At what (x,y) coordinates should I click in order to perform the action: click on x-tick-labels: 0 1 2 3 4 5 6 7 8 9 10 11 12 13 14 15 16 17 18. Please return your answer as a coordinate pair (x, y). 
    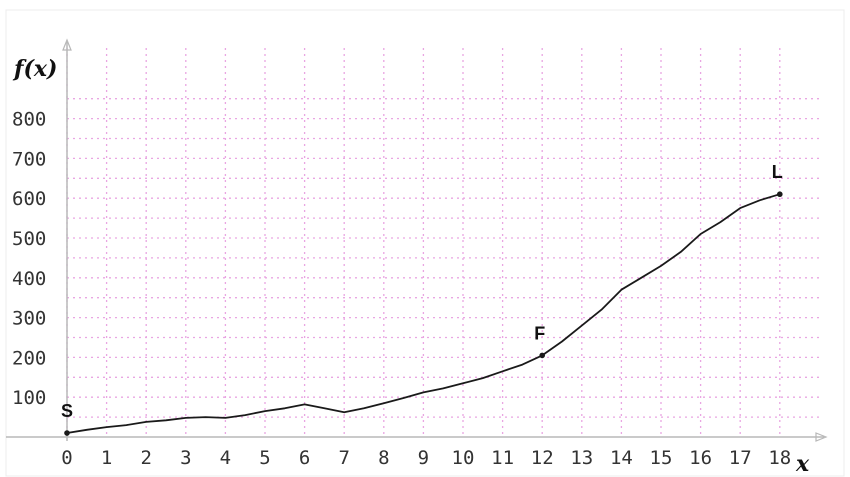
    Looking at the image, I should click on (426, 458).